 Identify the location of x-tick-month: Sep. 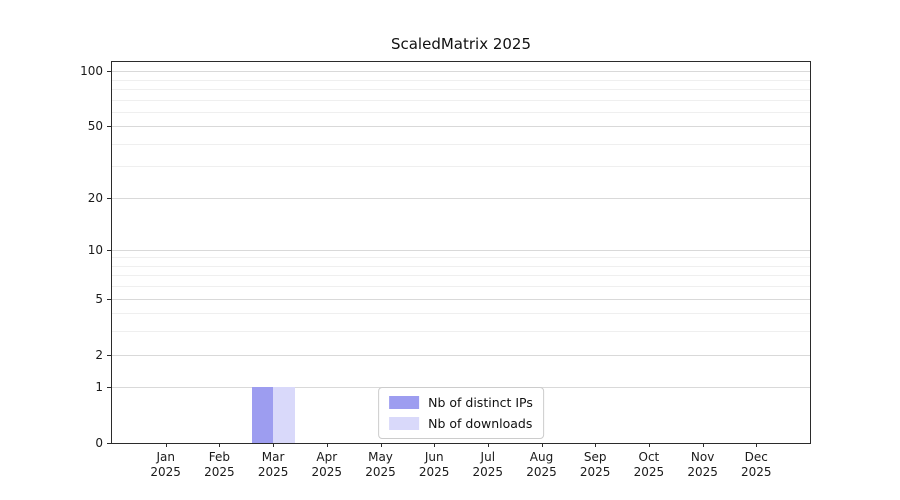
(595, 457).